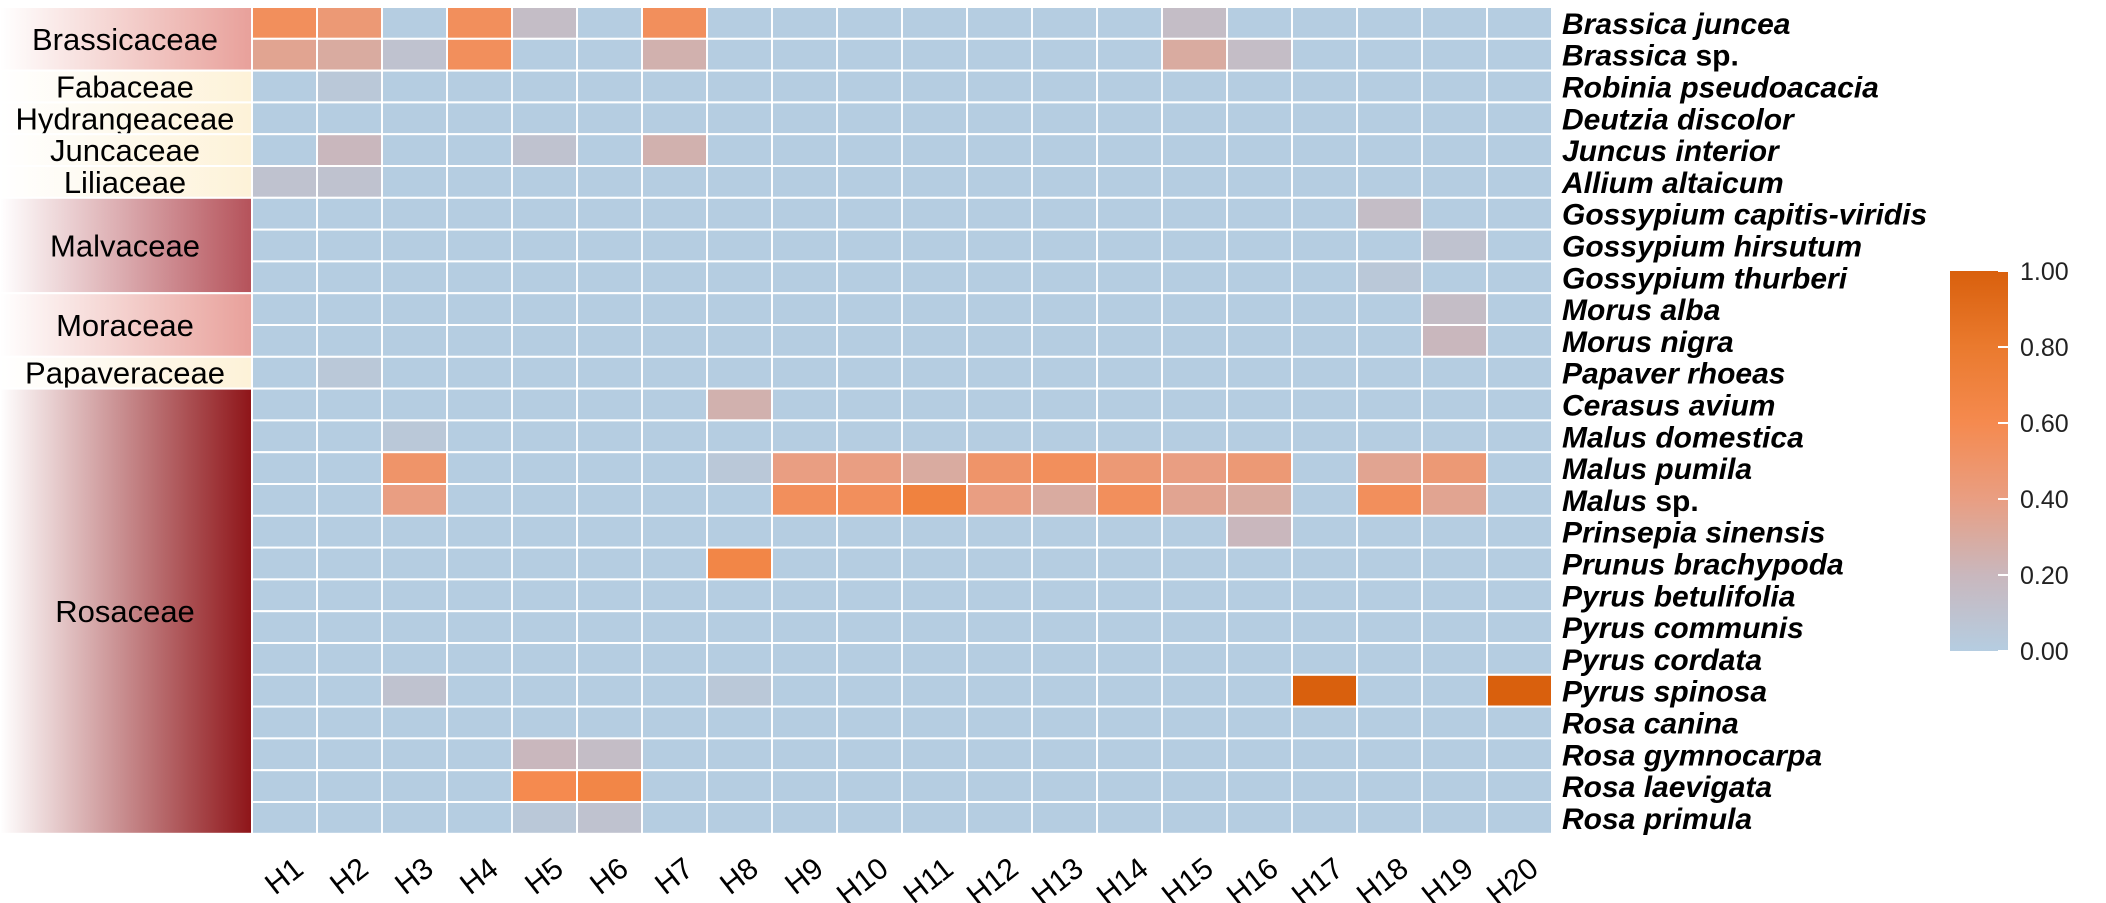 This screenshot has height=903, width=2106. Describe the element at coordinates (544, 877) in the screenshot. I see `sample-tick-label: H5` at that location.